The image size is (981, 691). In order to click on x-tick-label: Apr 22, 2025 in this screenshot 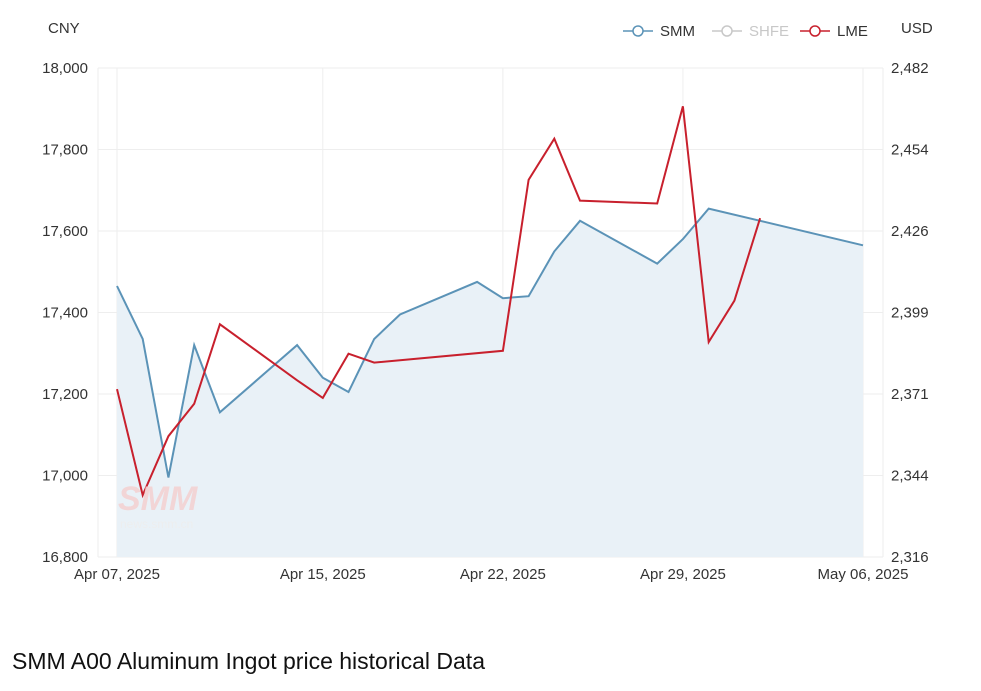, I will do `click(503, 574)`.